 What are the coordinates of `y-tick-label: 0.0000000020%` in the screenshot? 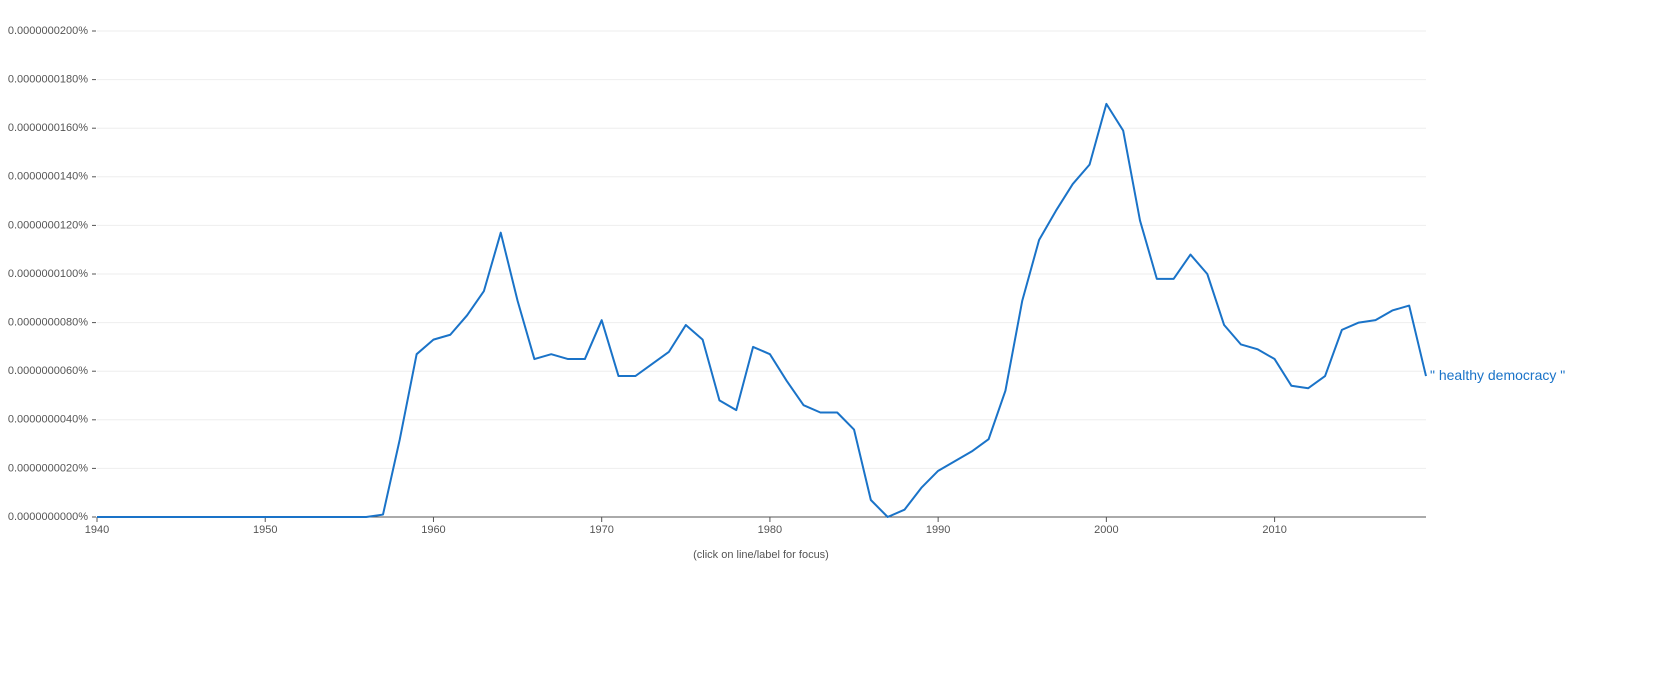 It's located at (48, 468).